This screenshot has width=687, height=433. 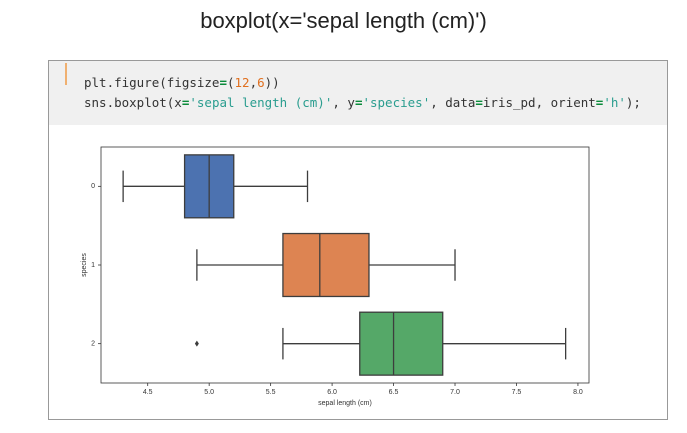 I want to click on x-tick-label: 6.0, so click(x=332, y=392).